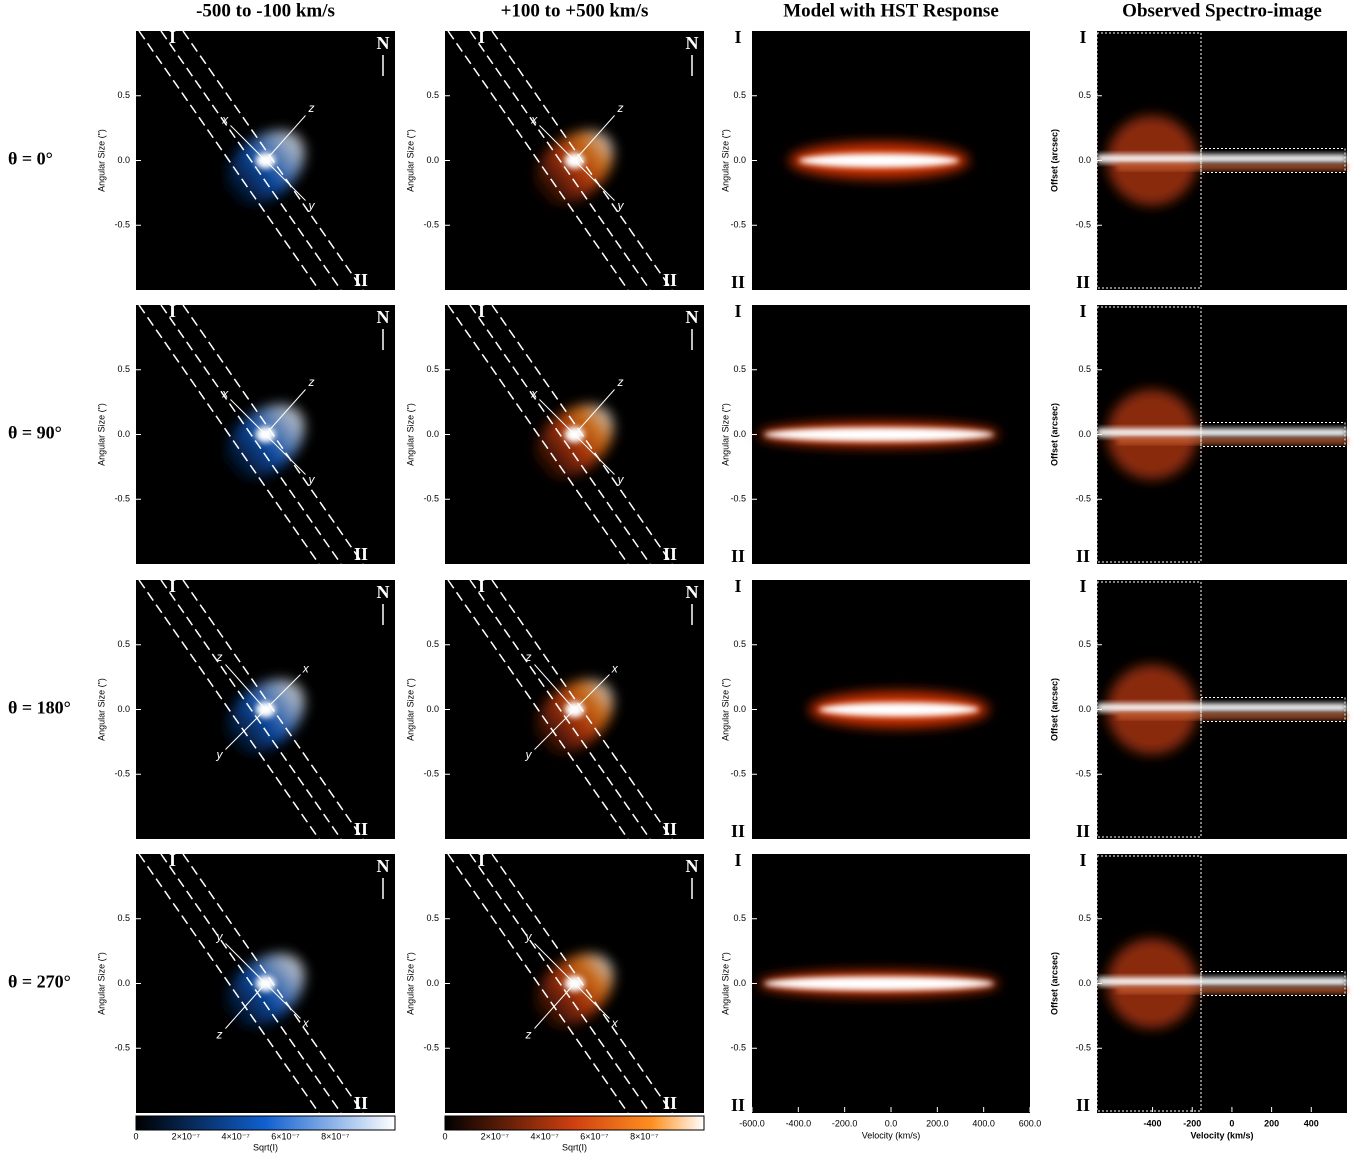 The width and height of the screenshot is (1356, 1158). Describe the element at coordinates (574, 1147) in the screenshot. I see `colorbar-label: Sqrt(I)` at that location.